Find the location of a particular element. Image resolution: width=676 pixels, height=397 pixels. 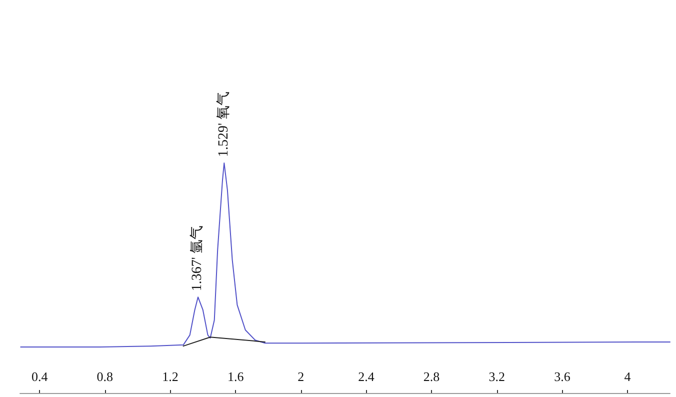

annotation: 1.367' 氩气 is located at coordinates (197, 259).